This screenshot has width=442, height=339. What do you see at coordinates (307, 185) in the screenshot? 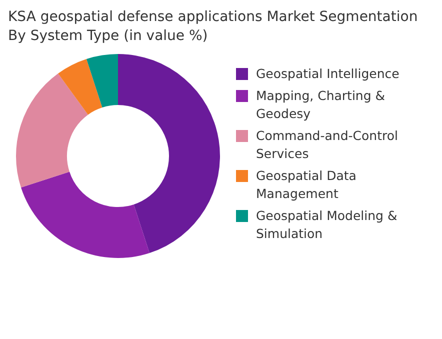
I see `legend-label: Geospatial Data Management` at bounding box center [307, 185].